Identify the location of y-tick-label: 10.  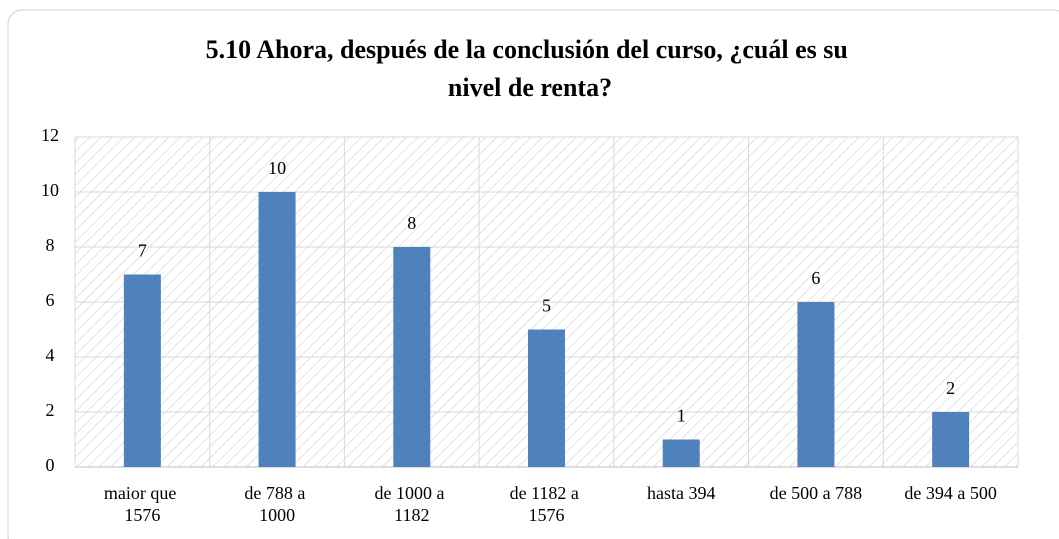
(50, 190).